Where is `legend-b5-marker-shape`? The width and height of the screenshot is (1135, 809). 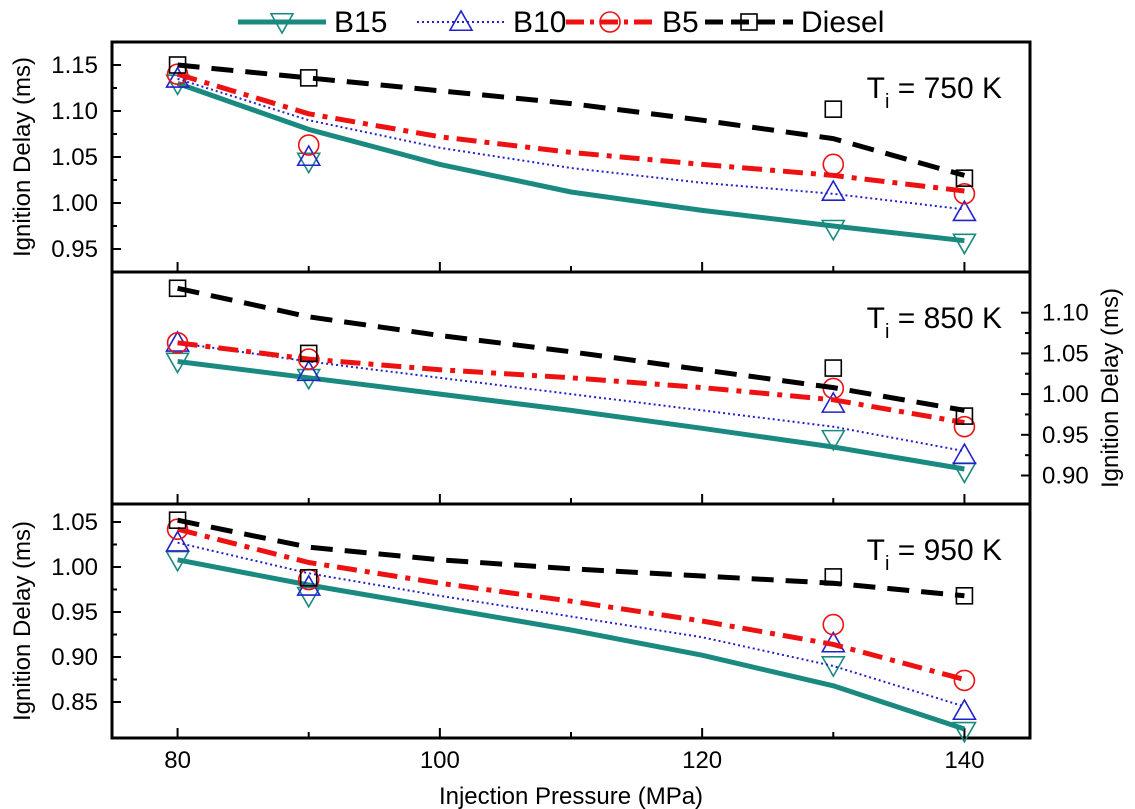 legend-b5-marker-shape is located at coordinates (610, 22).